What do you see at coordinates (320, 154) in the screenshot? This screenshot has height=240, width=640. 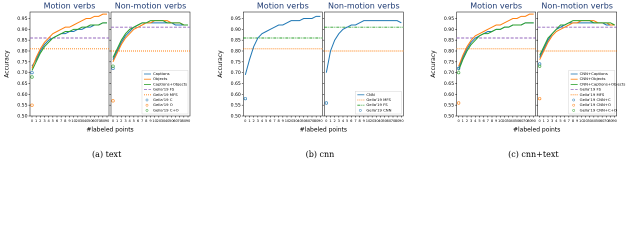 I see `caption: (b) cnn` at bounding box center [320, 154].